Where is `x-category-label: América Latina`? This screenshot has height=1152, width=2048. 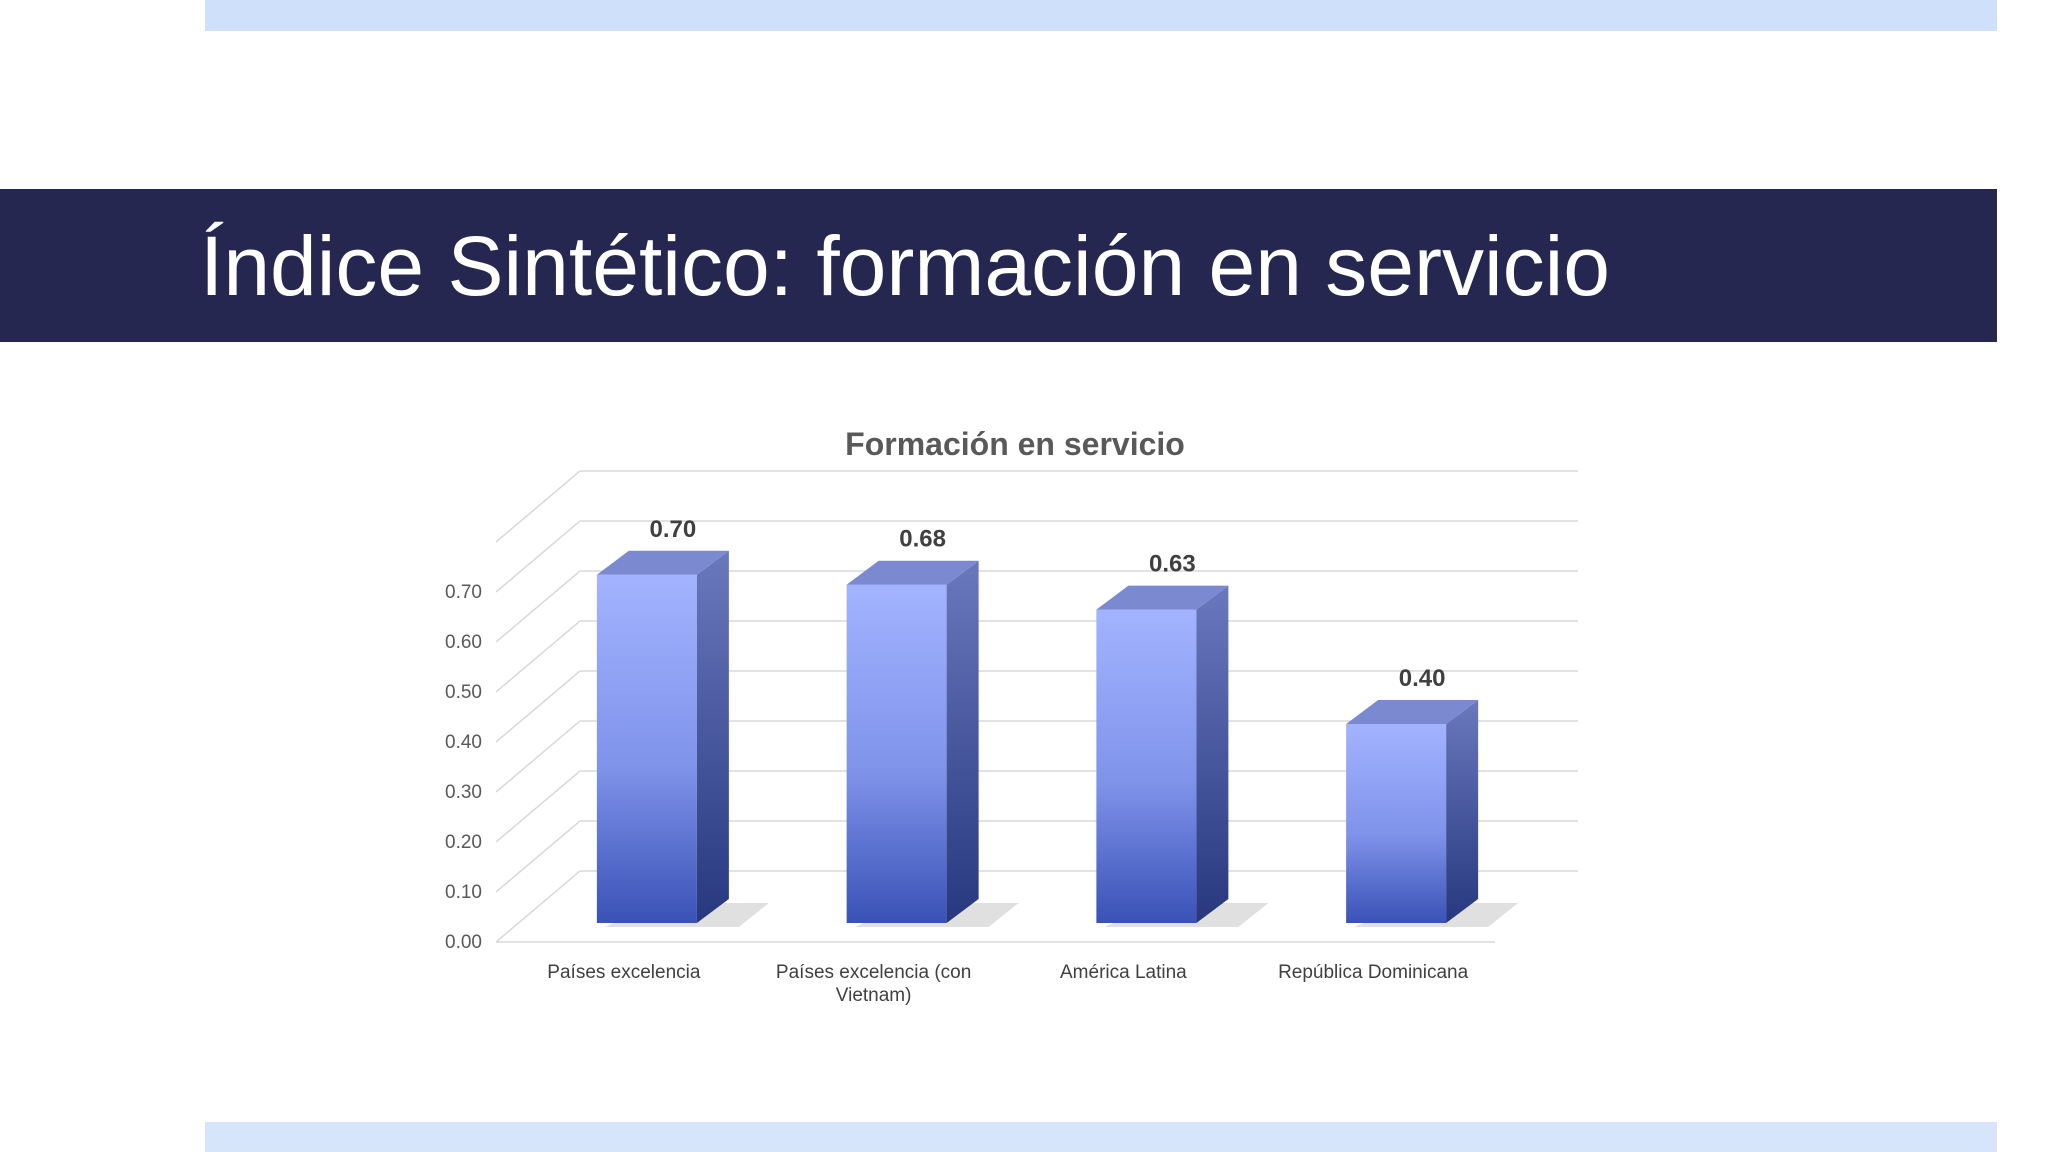 x-category-label: América Latina is located at coordinates (1123, 972).